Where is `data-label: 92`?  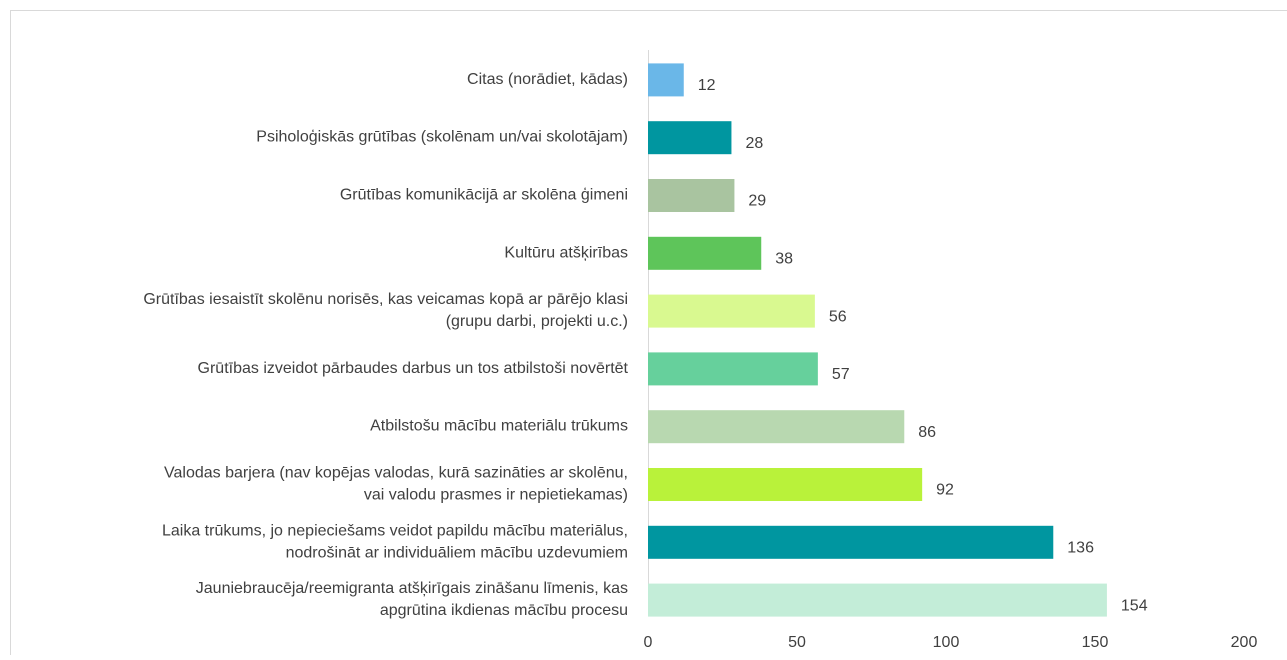
data-label: 92 is located at coordinates (945, 490).